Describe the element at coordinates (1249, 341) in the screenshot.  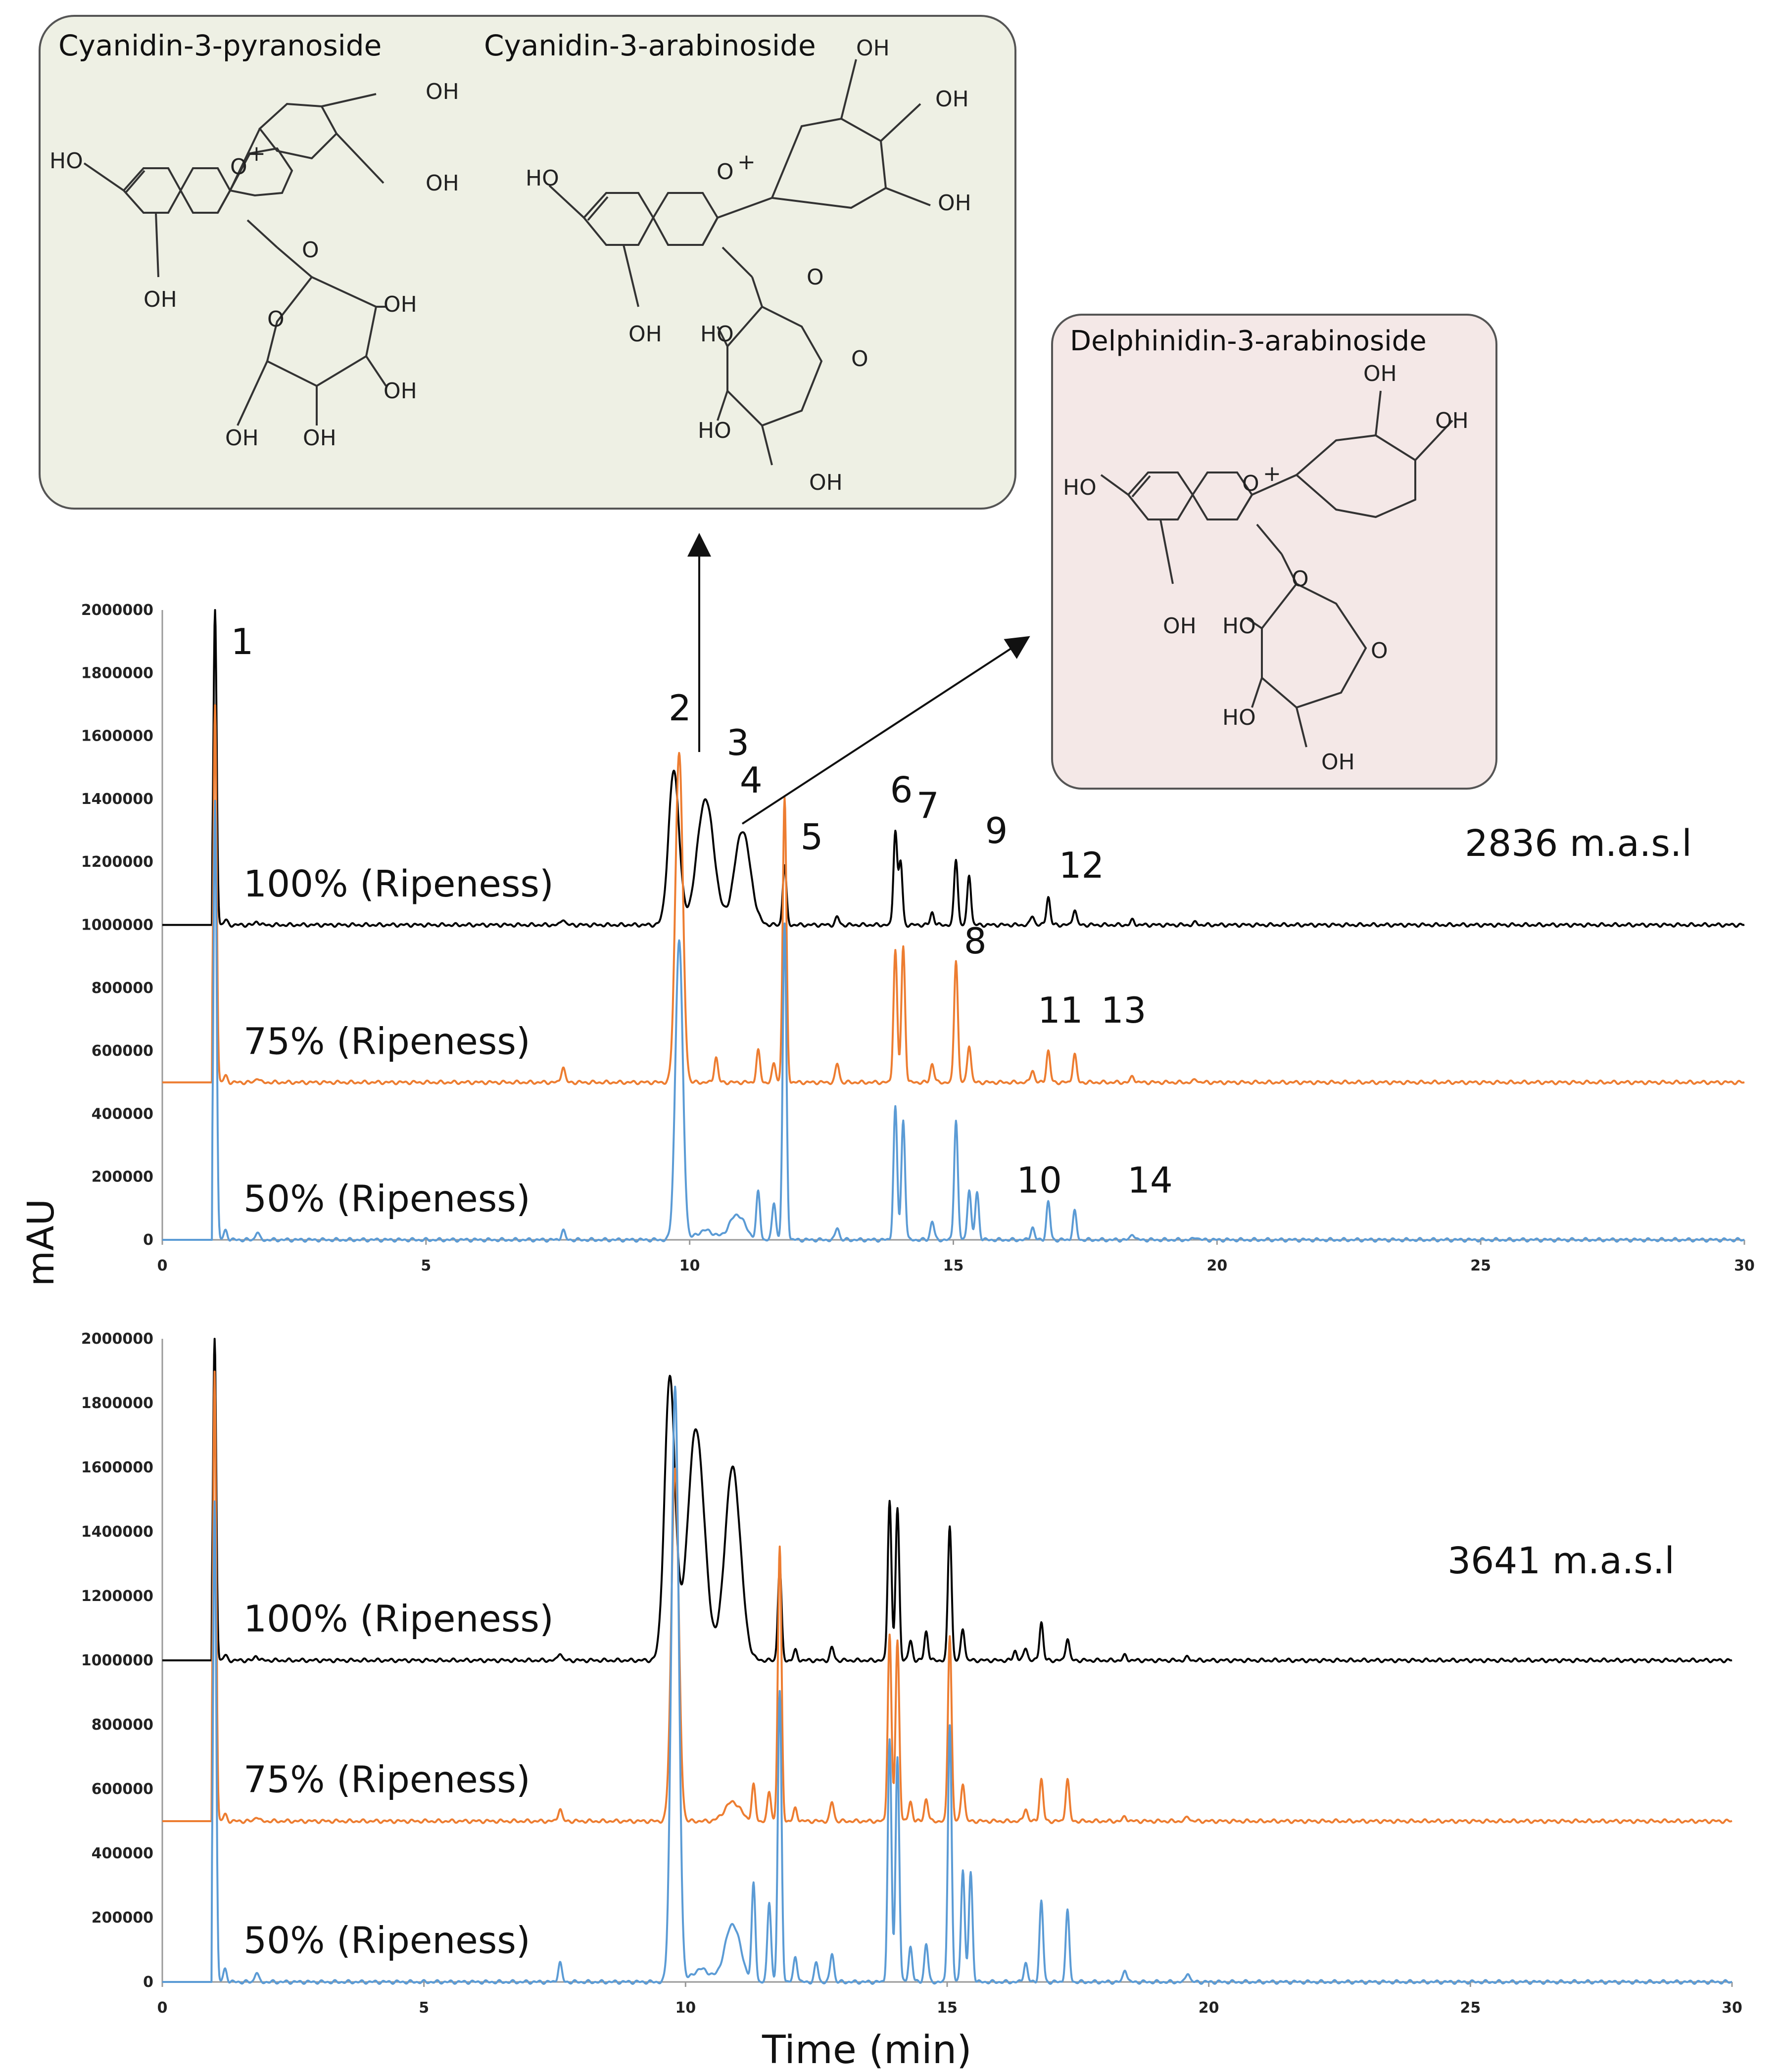
I see `structure-title-delphinidin-arabinoside: Delphinidin-3-arabinoside` at that location.